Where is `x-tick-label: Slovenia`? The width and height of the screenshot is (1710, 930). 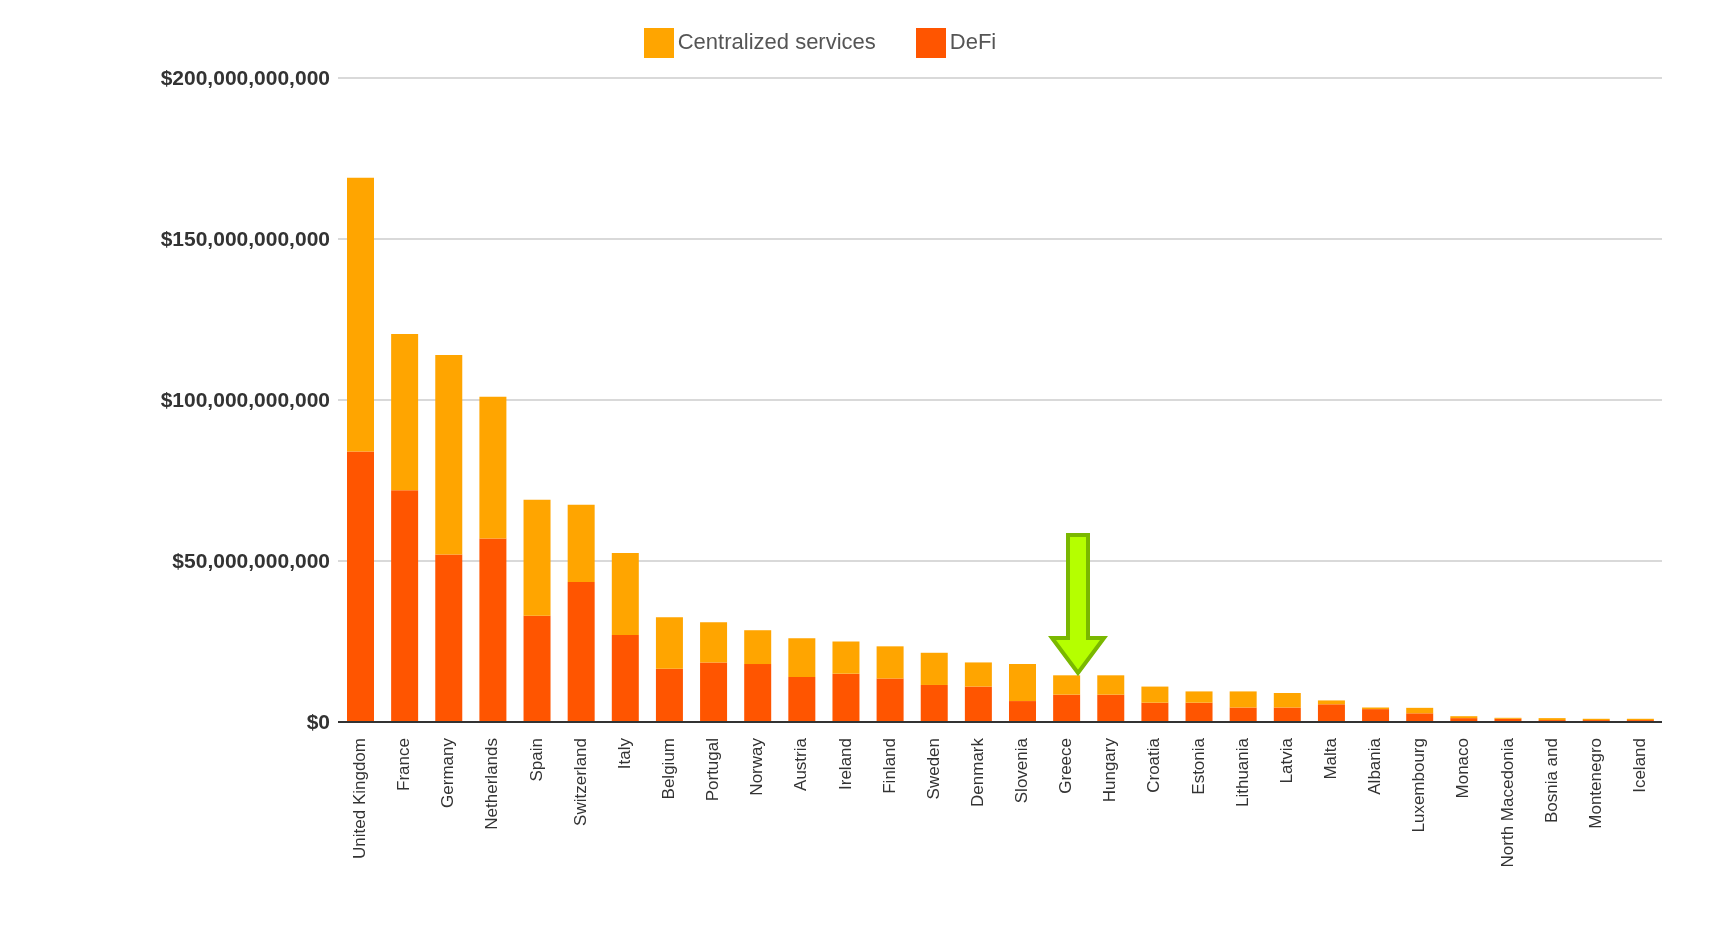
x-tick-label: Slovenia is located at coordinates (1022, 770).